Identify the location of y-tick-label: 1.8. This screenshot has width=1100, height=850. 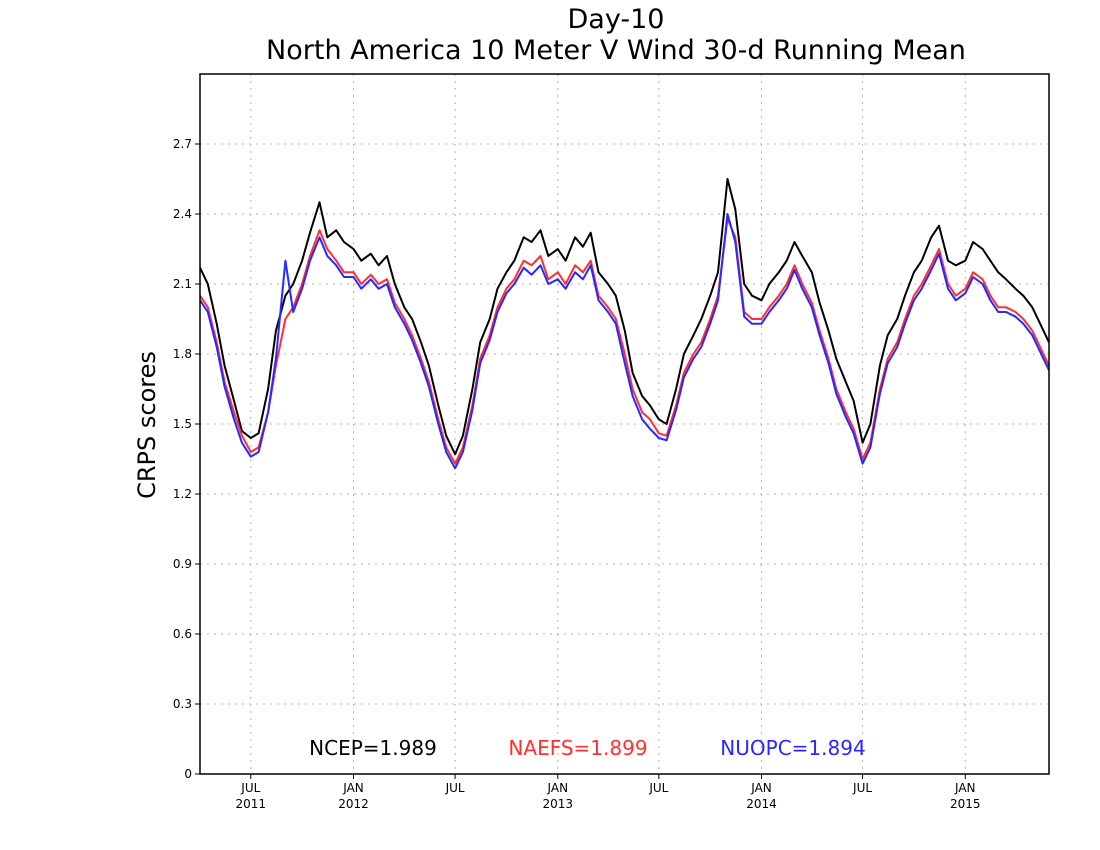
(182, 354).